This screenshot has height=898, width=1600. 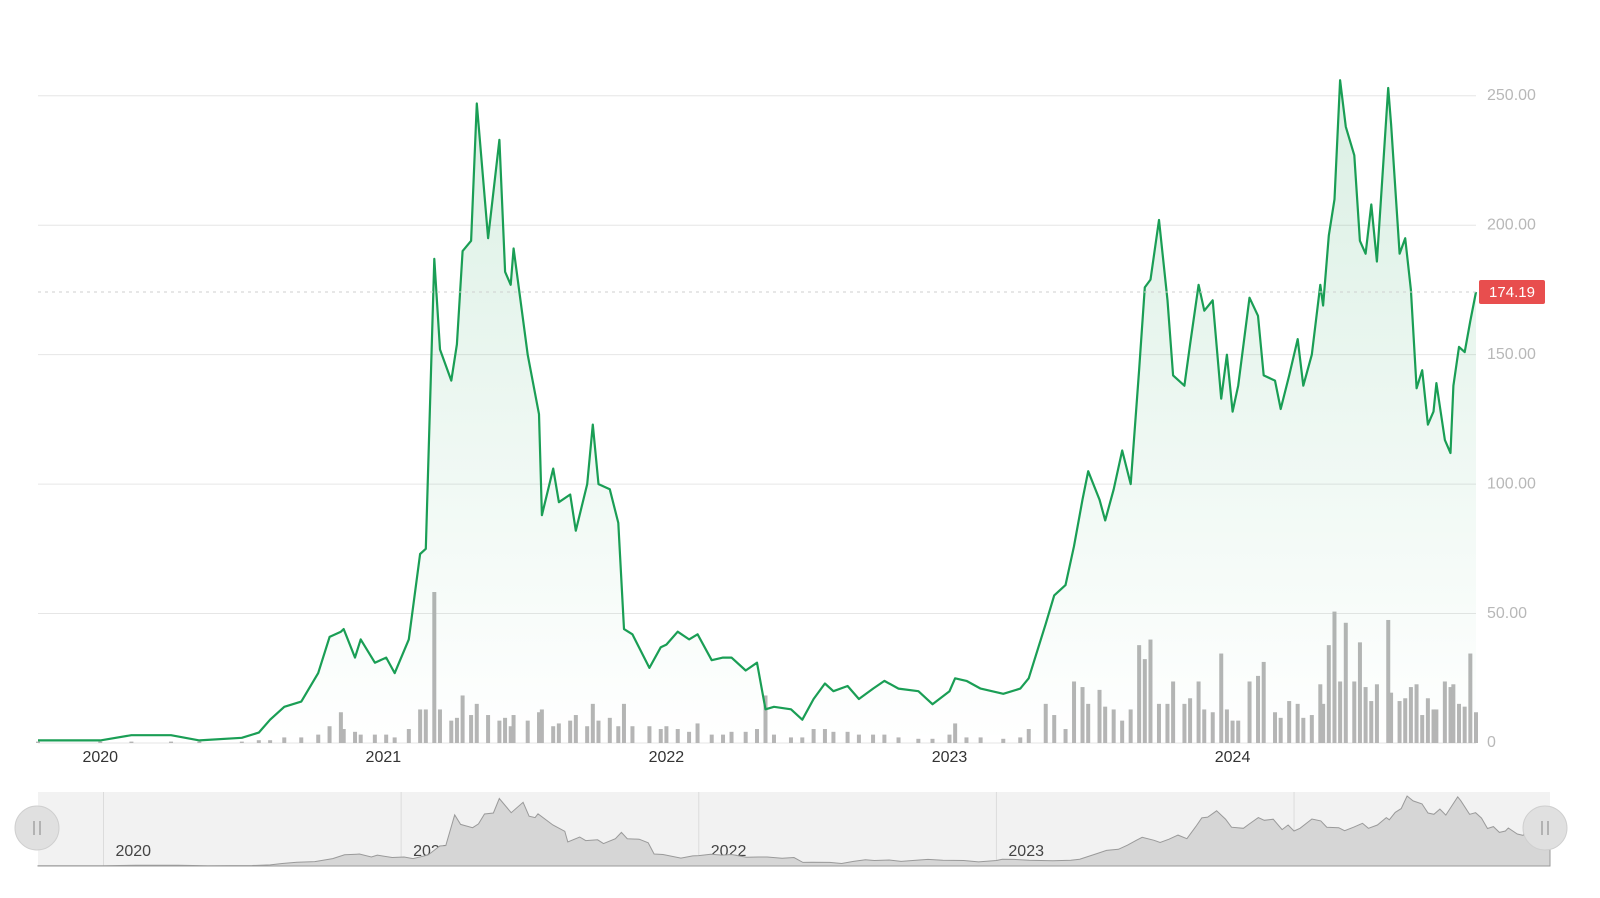 I want to click on y-tick-label: 50.00, so click(x=1507, y=613).